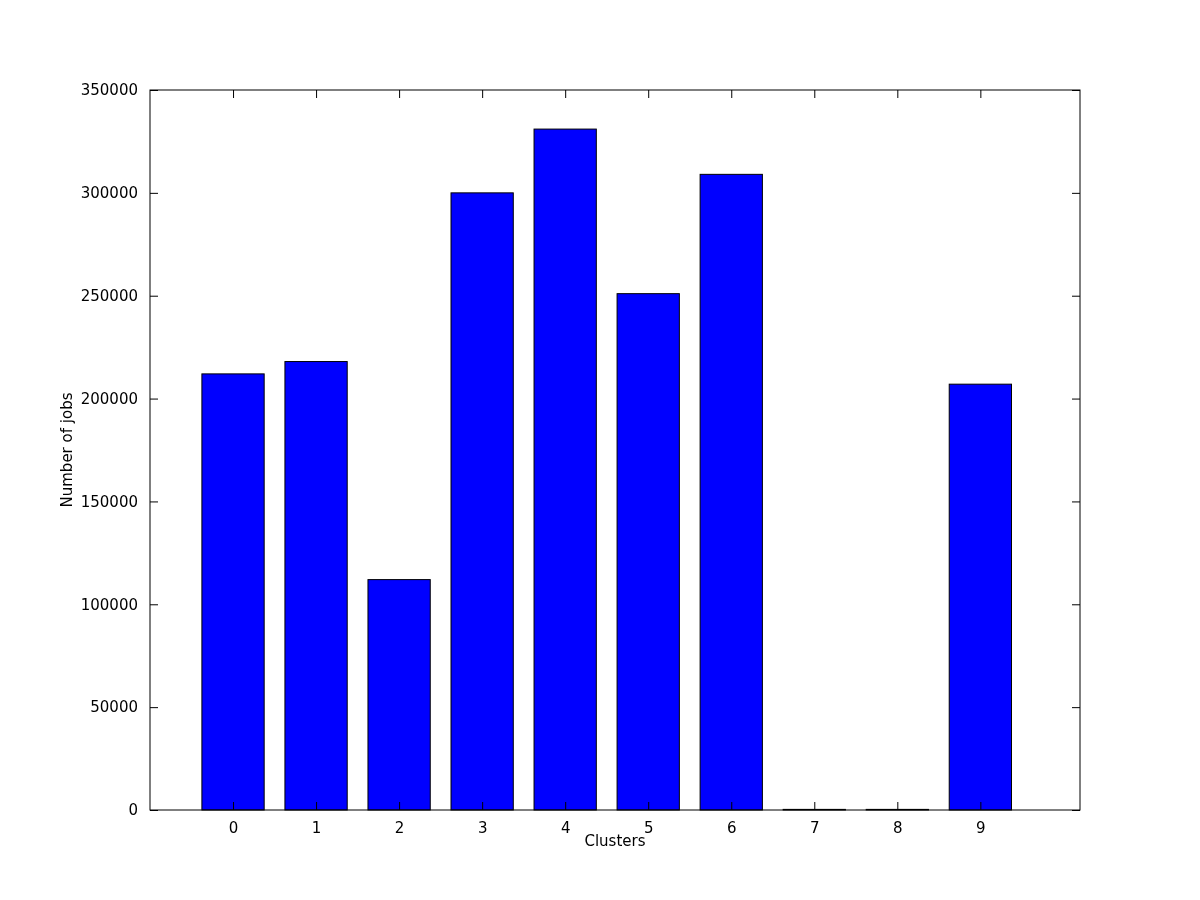 The height and width of the screenshot is (900, 1200). I want to click on x-tick-label: 8, so click(898, 827).